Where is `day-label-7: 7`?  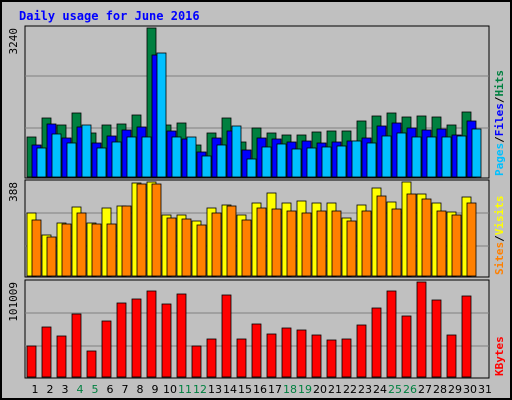 day-label-7: 7 is located at coordinates (125, 389).